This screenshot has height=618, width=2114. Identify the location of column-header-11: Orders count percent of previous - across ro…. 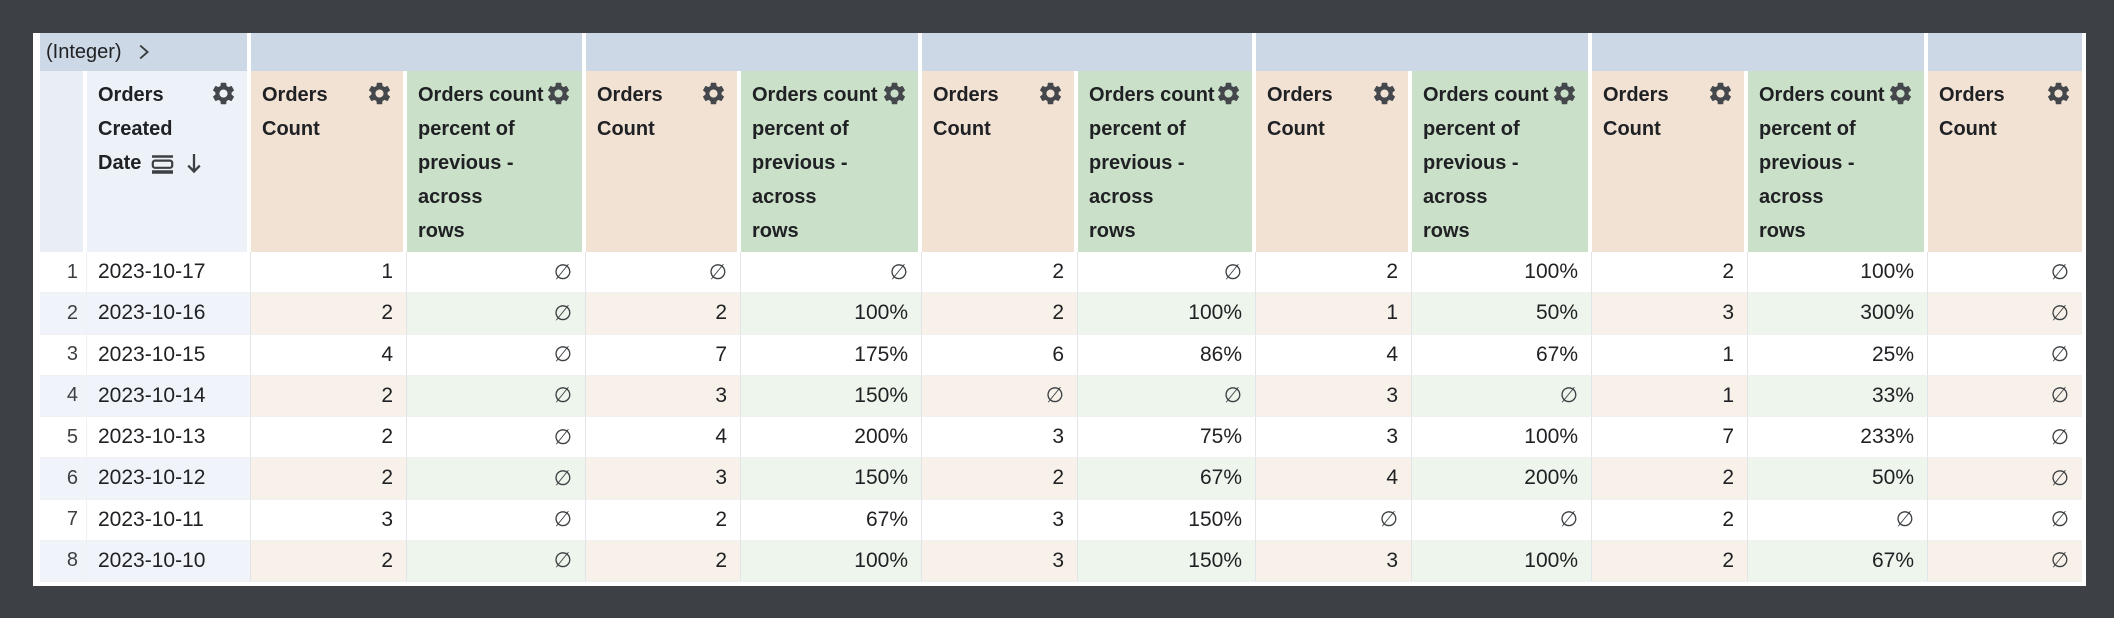
(1838, 161).